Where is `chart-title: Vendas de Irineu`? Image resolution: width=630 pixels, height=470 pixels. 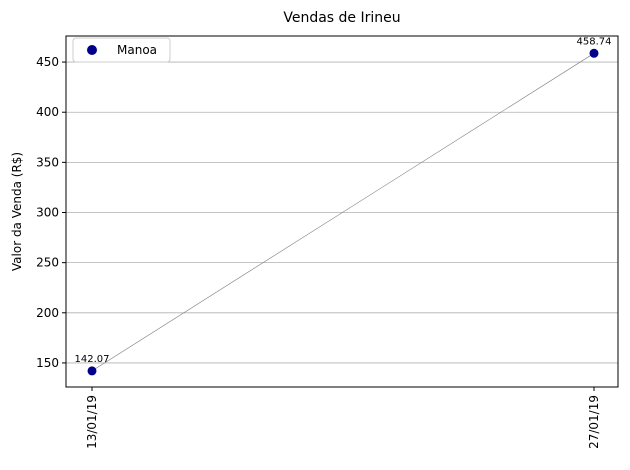
chart-title: Vendas de Irineu is located at coordinates (341, 18).